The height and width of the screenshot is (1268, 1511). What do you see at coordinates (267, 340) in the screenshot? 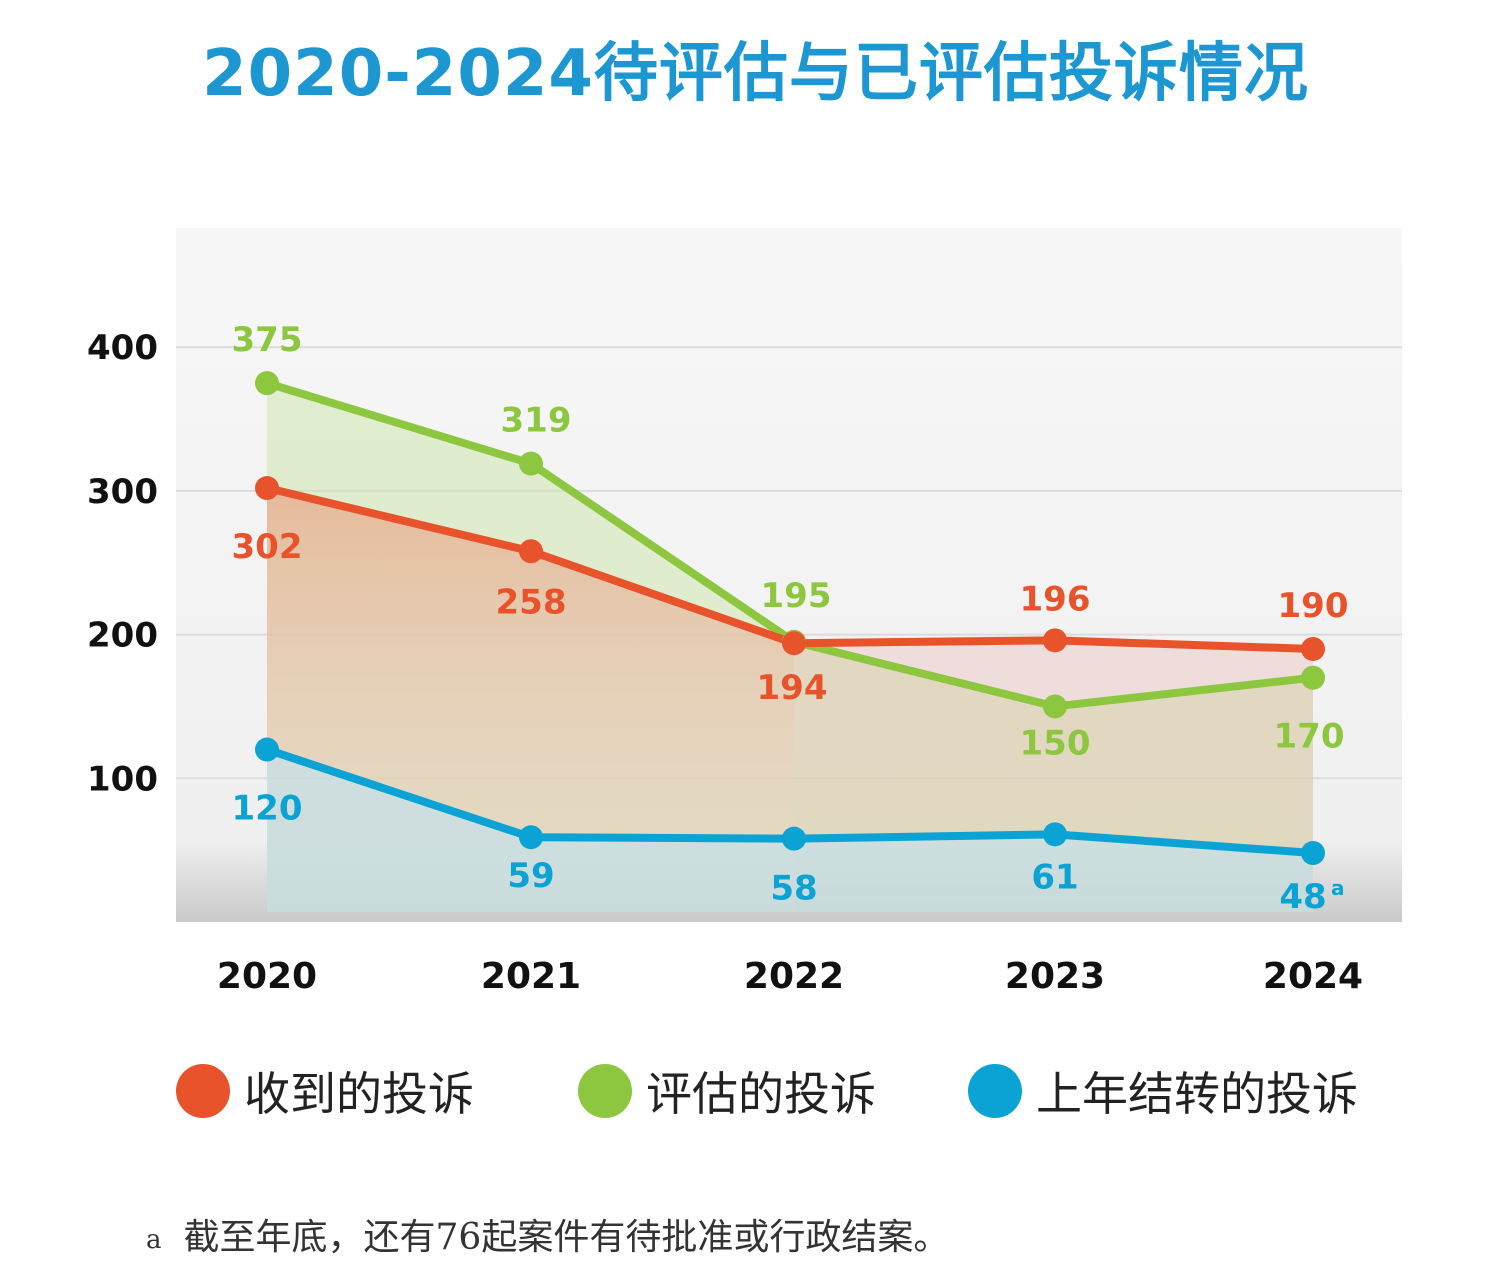
I see `data-label-assessed-2020: 375` at bounding box center [267, 340].